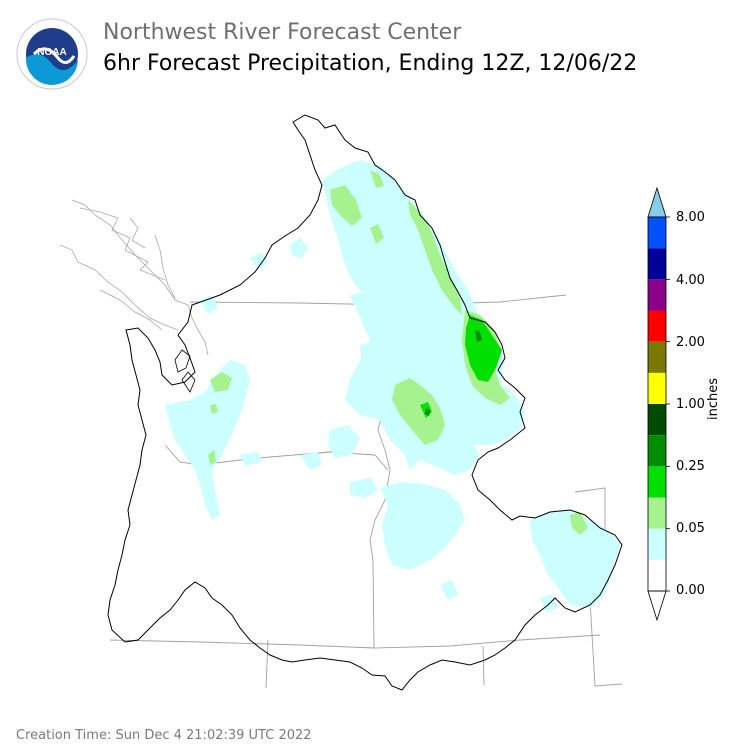 The height and width of the screenshot is (756, 756). Describe the element at coordinates (690, 590) in the screenshot. I see `colorbar-label-0: 0.00` at that location.